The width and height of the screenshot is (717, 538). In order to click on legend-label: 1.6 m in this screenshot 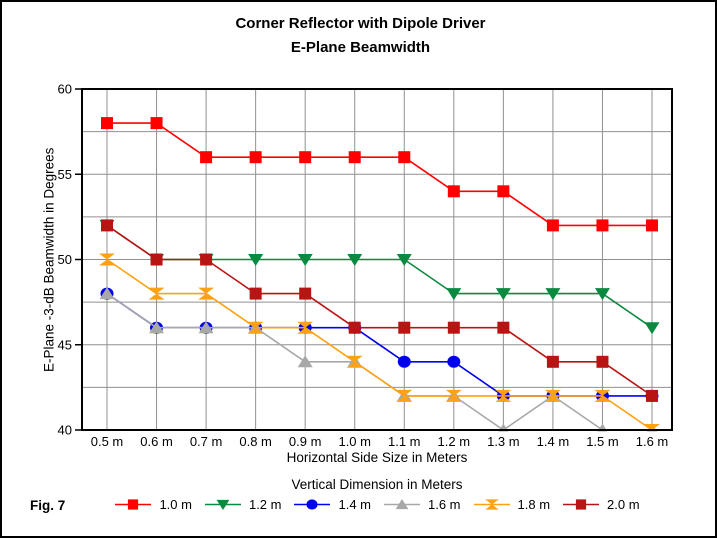, I will do `click(444, 504)`.